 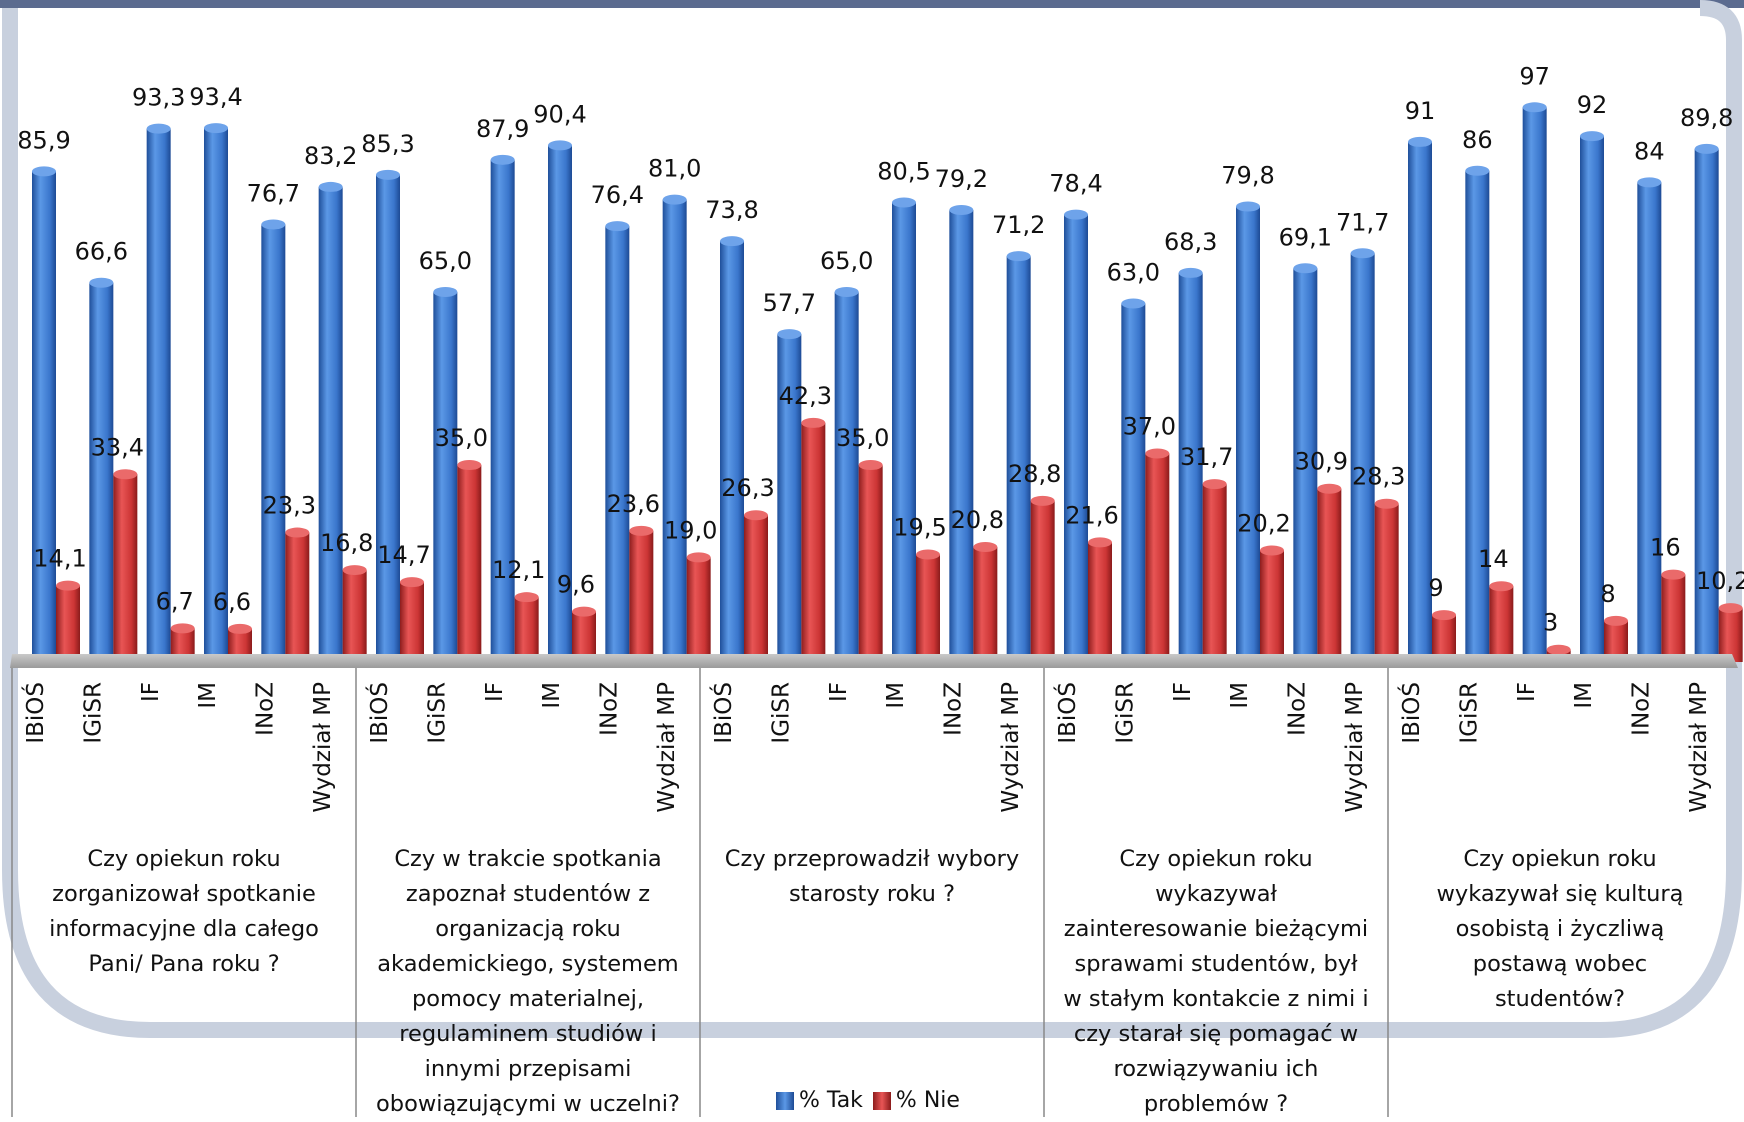 I want to click on category-label-g2-3: IF, so click(x=495, y=692).